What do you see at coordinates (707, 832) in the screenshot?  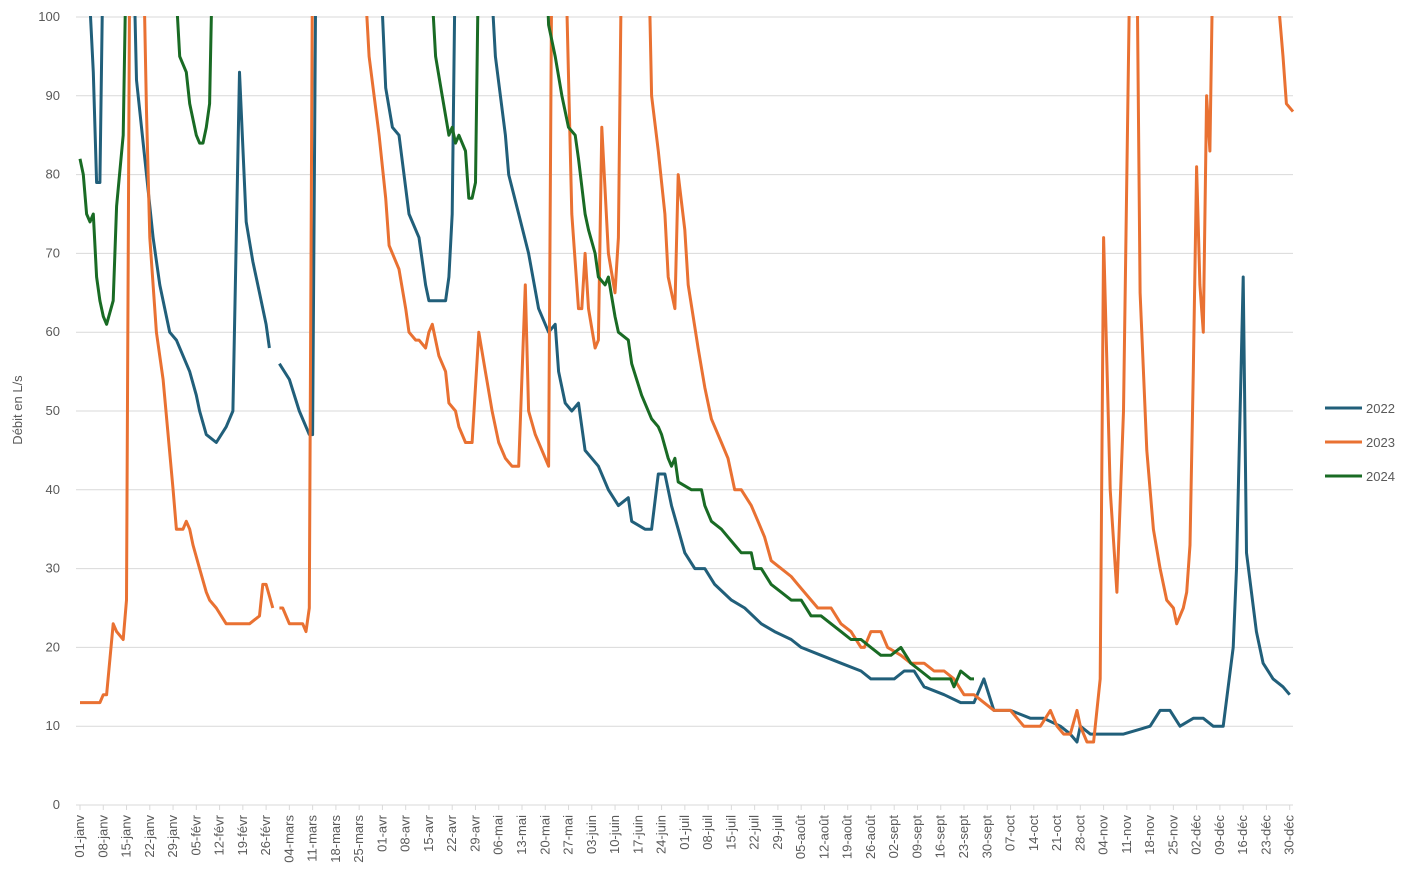 I see `x-tick-label: 08-juil` at bounding box center [707, 832].